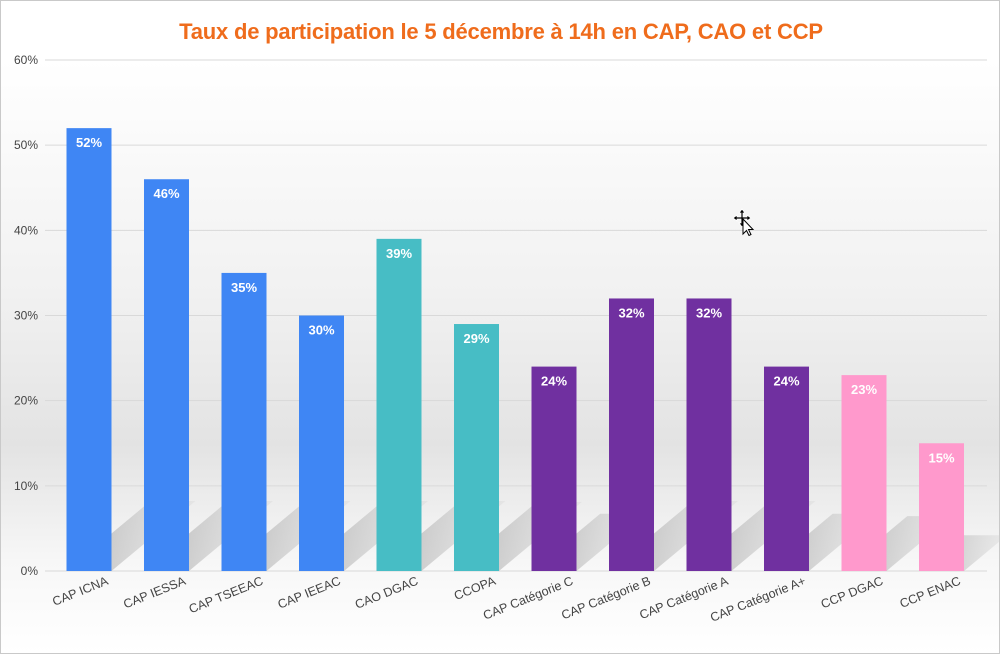 The image size is (1000, 654). Describe the element at coordinates (386, 593) in the screenshot. I see `x-category-label: CAO DGAC` at that location.